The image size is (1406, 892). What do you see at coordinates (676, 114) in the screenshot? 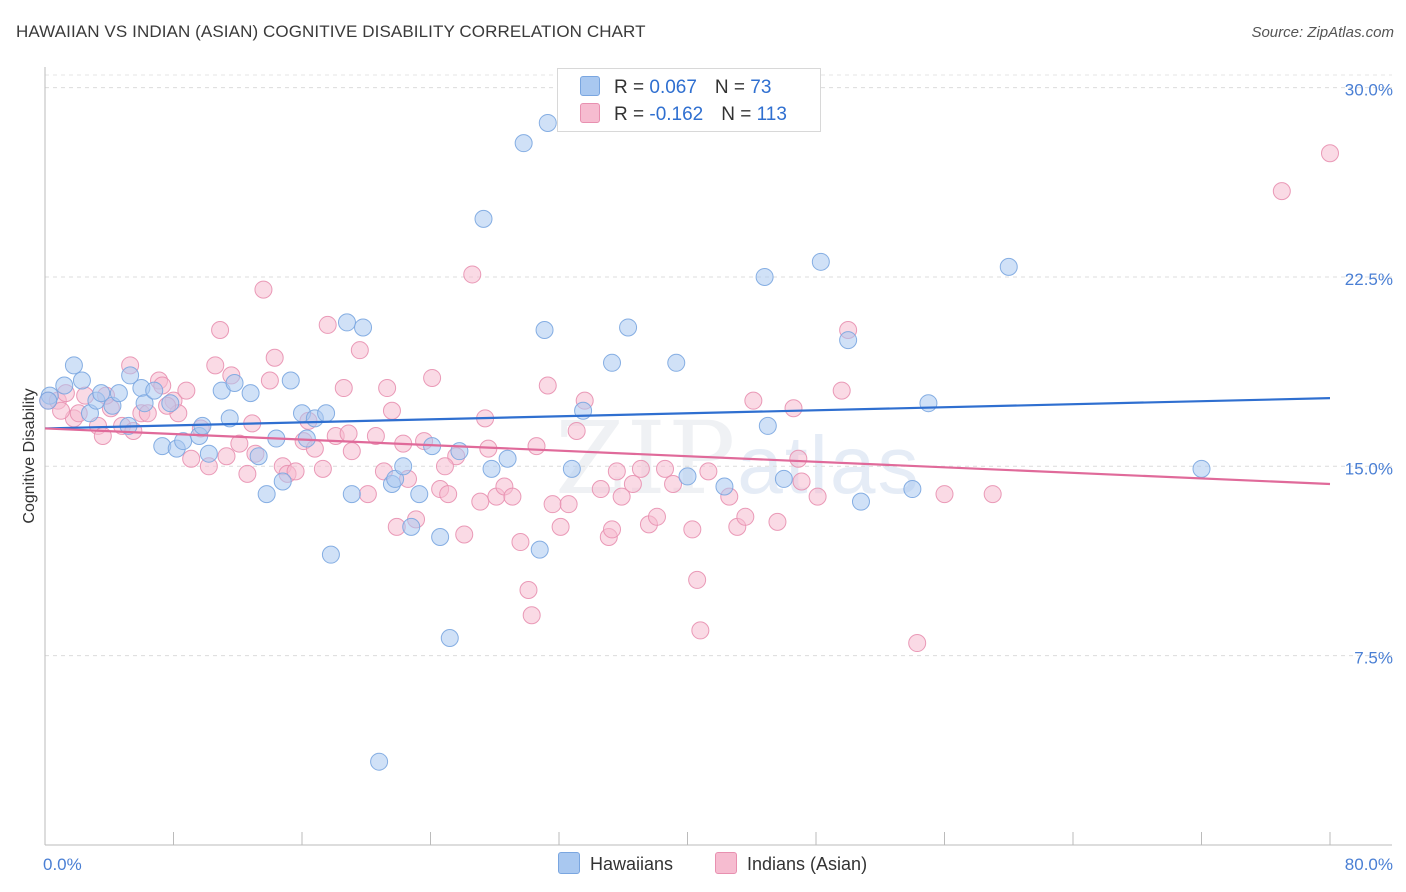
I see `legend-r-value: -0.162` at bounding box center [676, 114].